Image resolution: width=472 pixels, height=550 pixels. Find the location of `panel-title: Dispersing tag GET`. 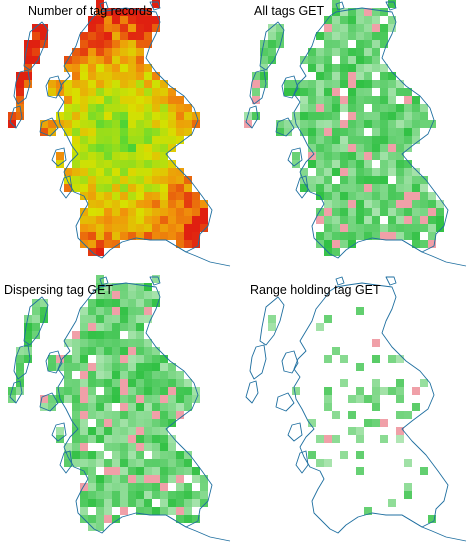

panel-title: Dispersing tag GET is located at coordinates (59, 290).